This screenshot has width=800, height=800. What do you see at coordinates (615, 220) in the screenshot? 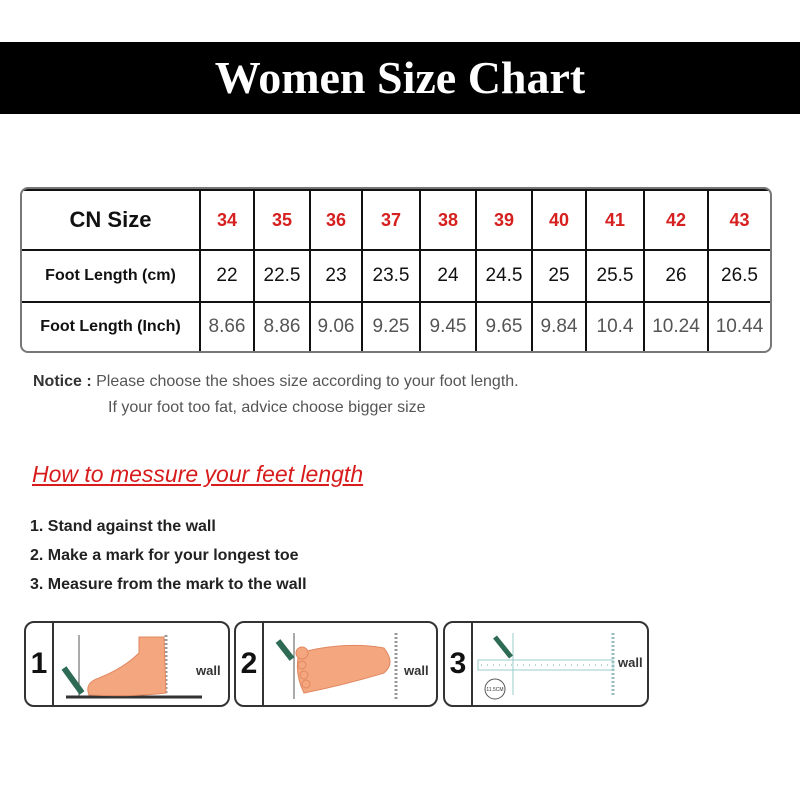
I see `table-cell: 41` at bounding box center [615, 220].